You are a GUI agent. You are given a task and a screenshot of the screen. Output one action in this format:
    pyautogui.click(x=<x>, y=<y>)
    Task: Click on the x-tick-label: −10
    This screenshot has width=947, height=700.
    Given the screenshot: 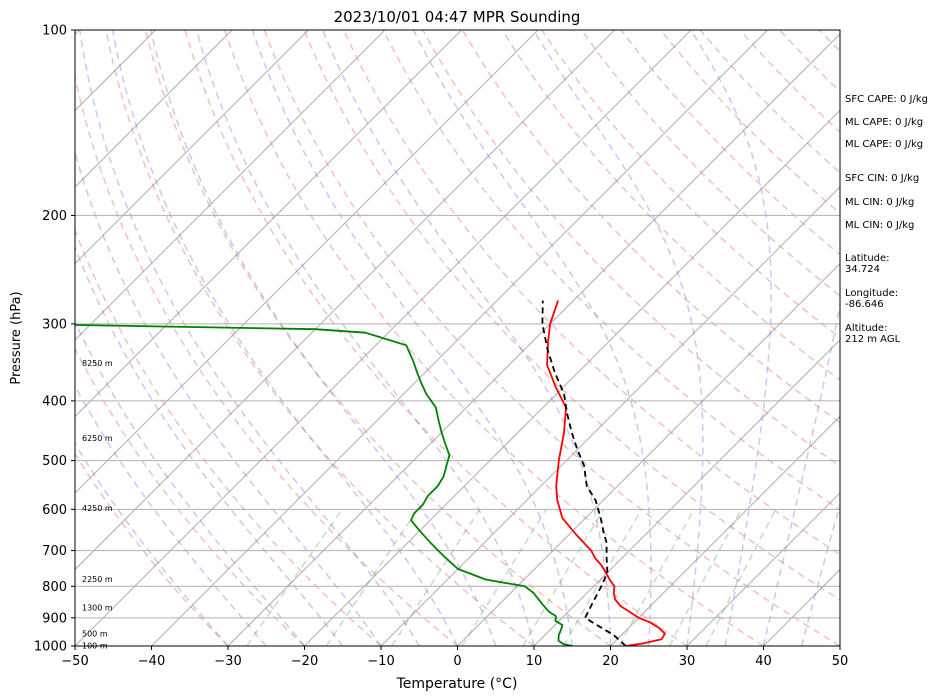 What is the action you would take?
    pyautogui.click(x=380, y=661)
    